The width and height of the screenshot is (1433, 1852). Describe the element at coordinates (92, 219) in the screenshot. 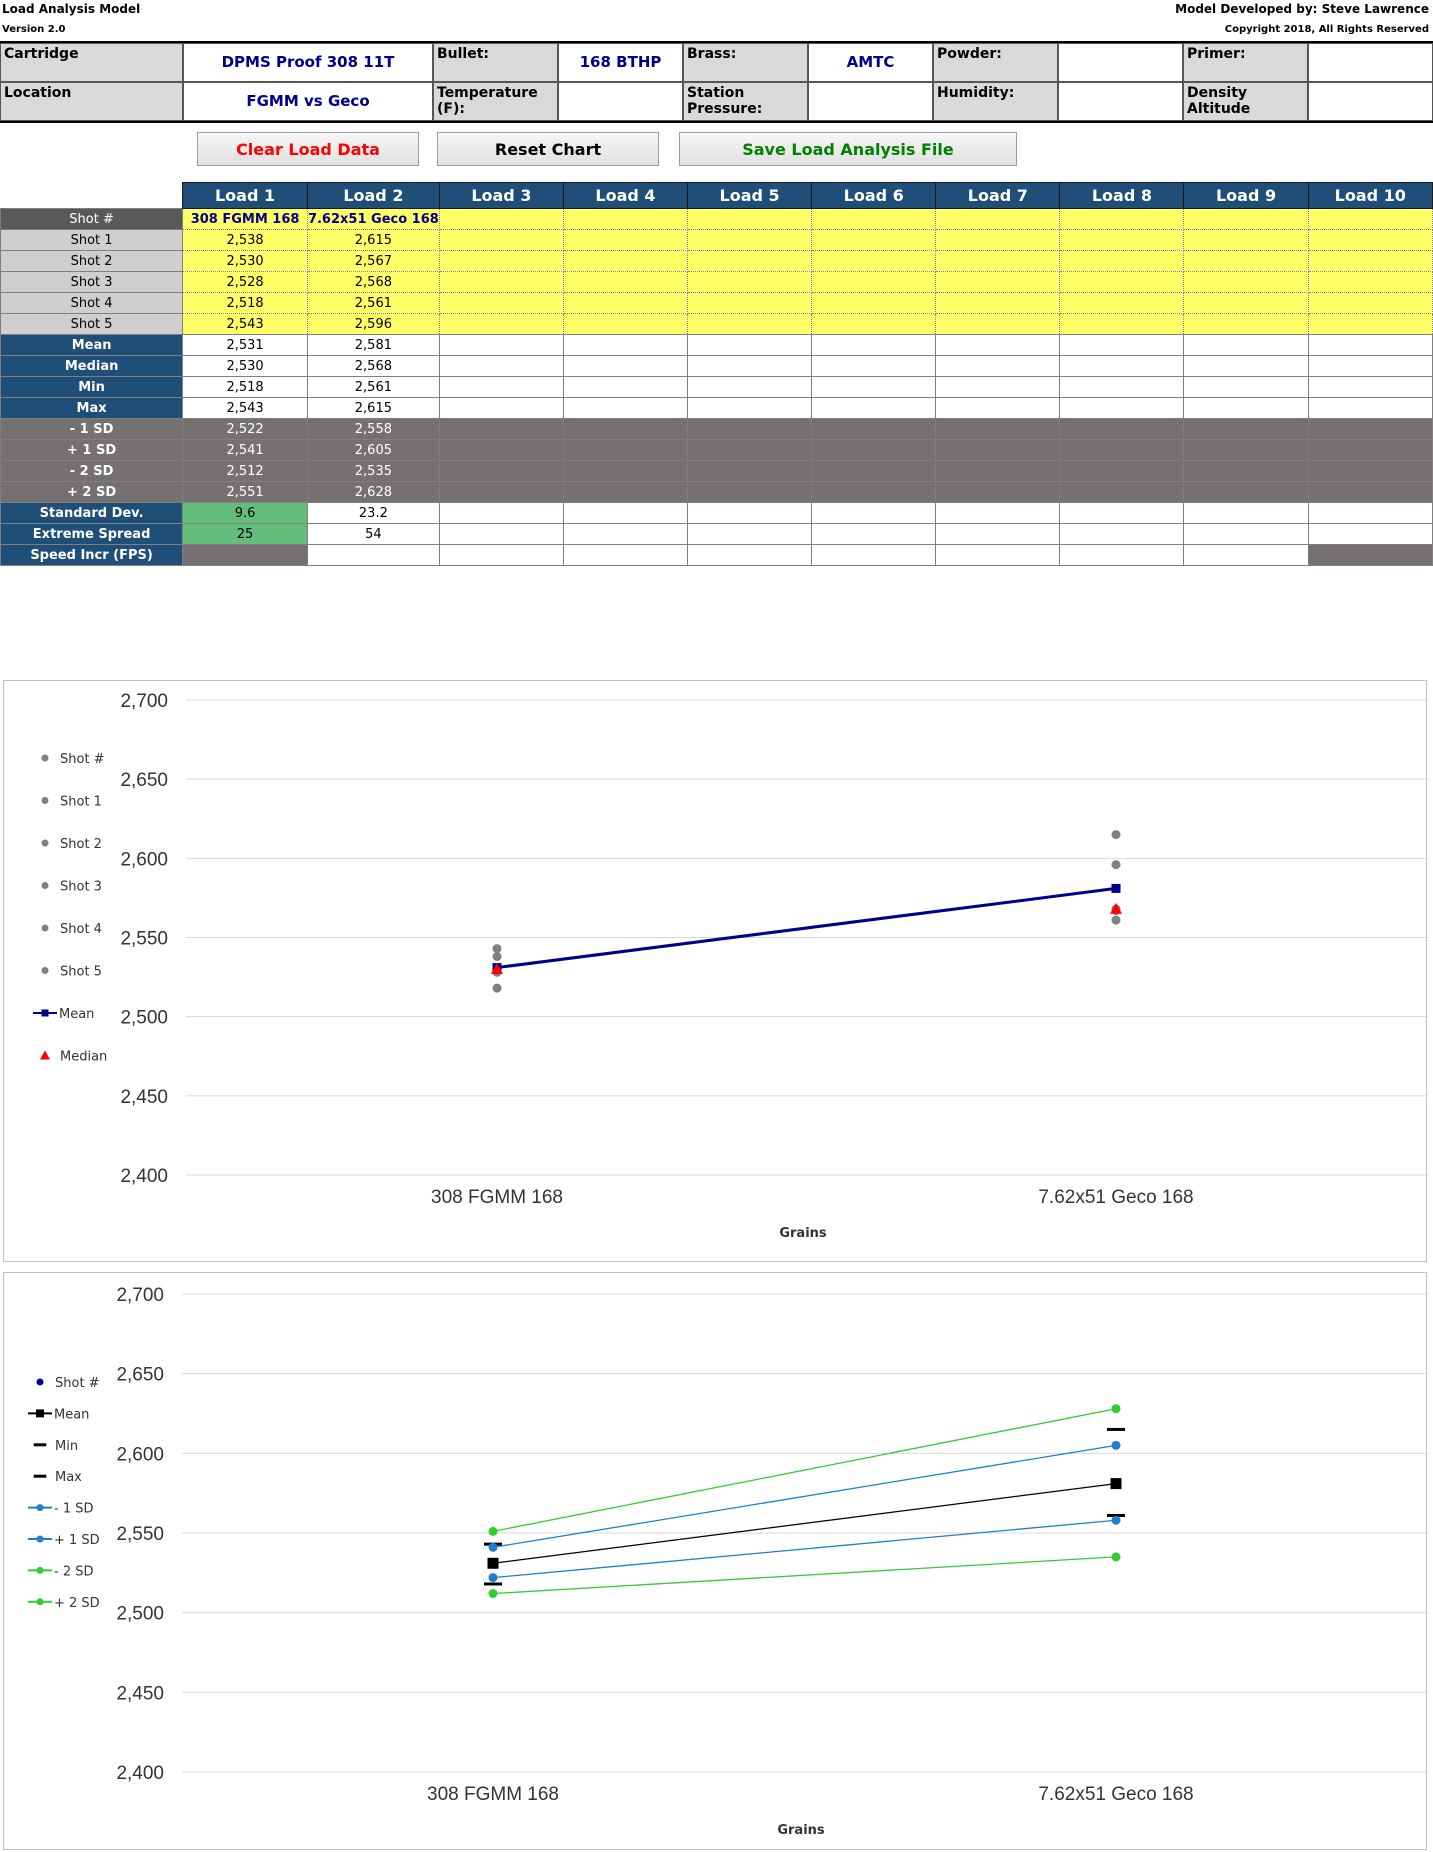

I see `row-label: Shot #` at that location.